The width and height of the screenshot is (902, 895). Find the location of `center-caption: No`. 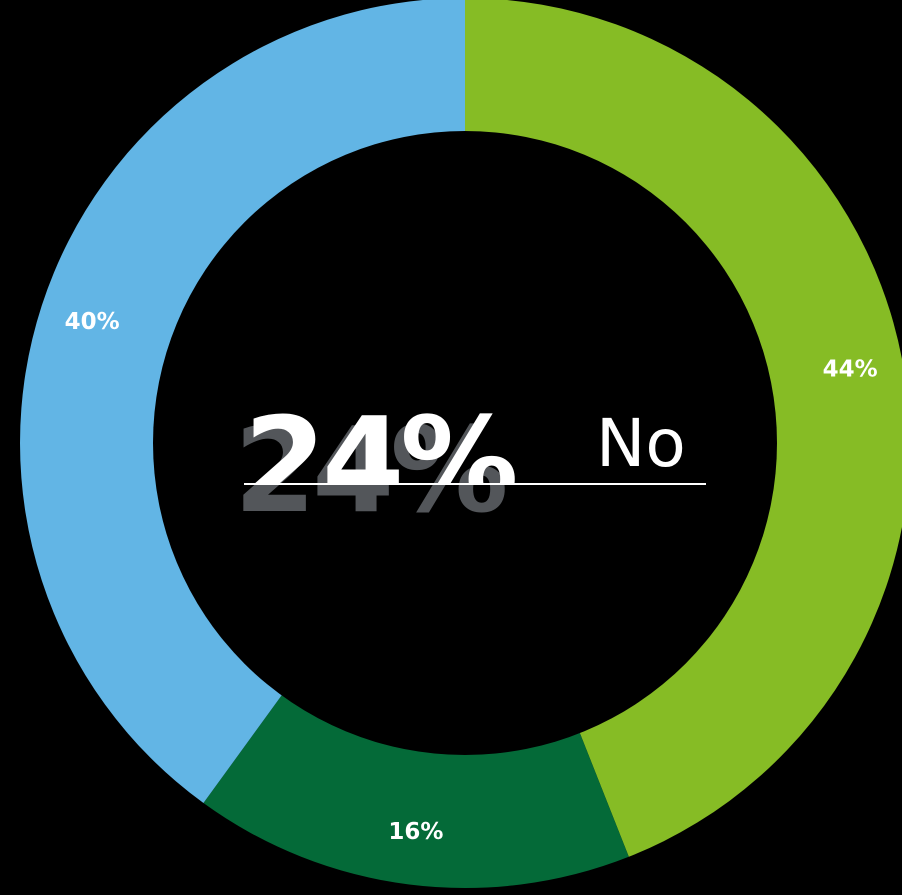

center-caption: No is located at coordinates (641, 443).